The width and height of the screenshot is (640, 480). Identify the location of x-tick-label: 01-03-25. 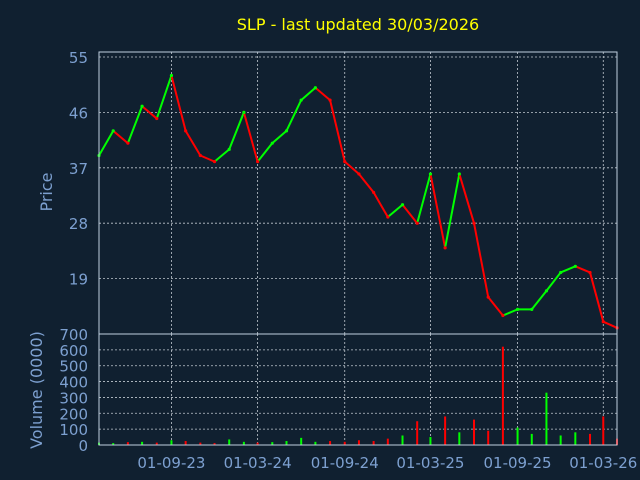
(430, 463).